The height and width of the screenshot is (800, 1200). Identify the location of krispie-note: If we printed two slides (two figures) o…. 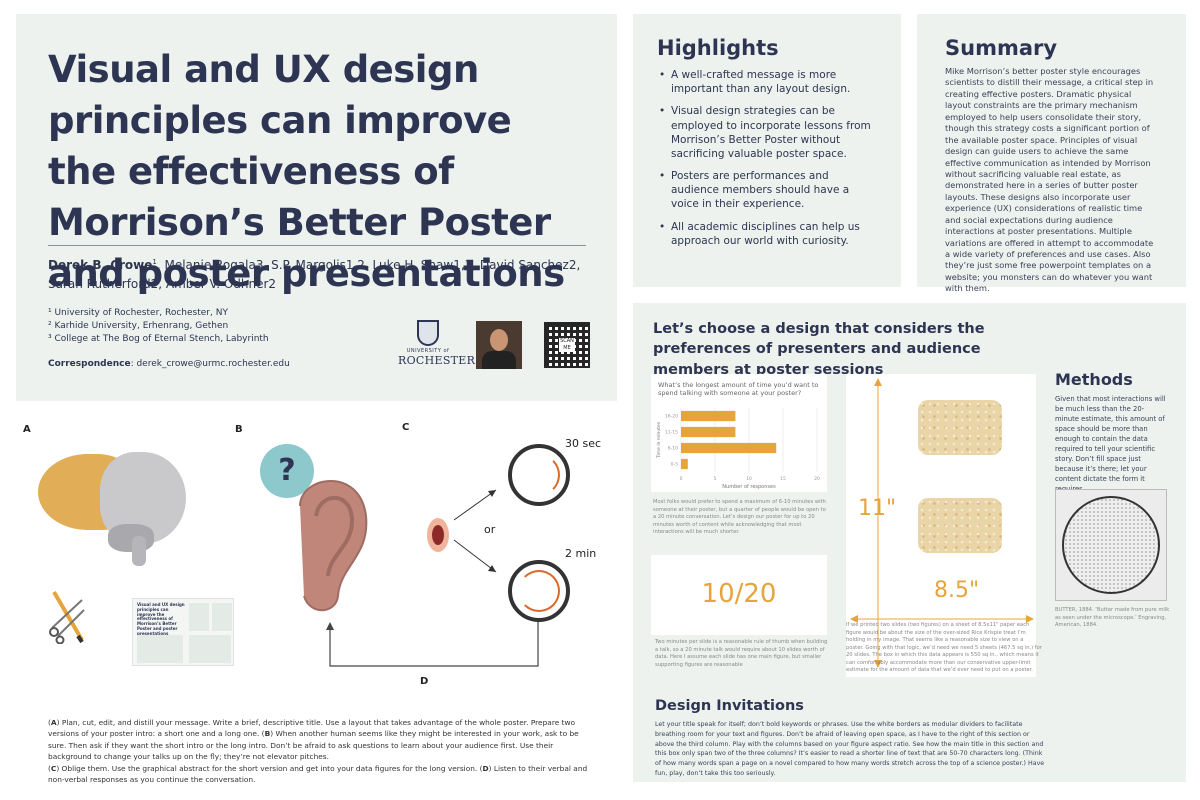
(944, 648).